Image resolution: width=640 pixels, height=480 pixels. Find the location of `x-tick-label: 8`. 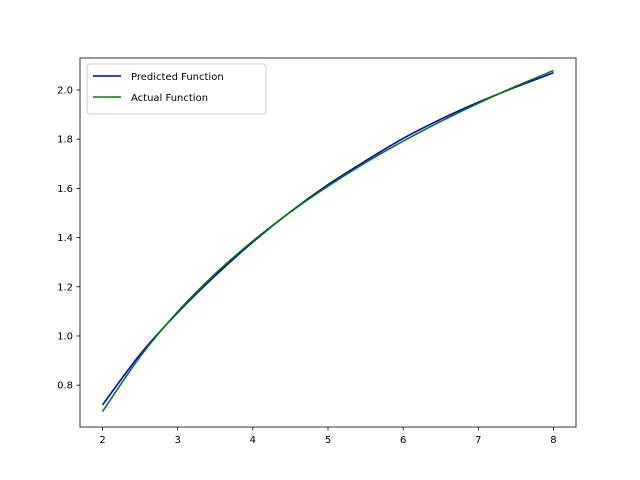

x-tick-label: 8 is located at coordinates (553, 440).